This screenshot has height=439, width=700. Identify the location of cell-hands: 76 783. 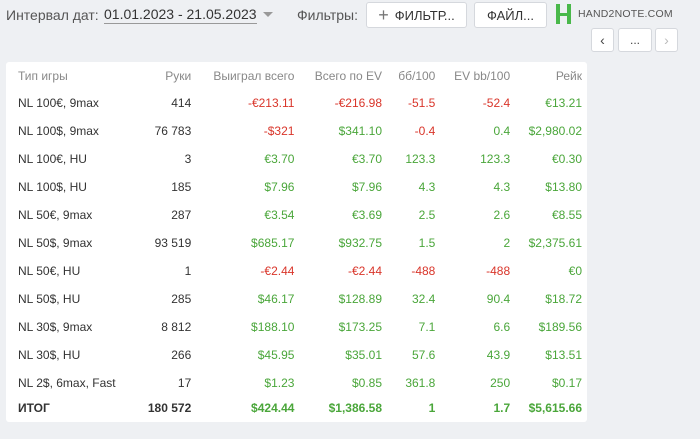
(173, 131).